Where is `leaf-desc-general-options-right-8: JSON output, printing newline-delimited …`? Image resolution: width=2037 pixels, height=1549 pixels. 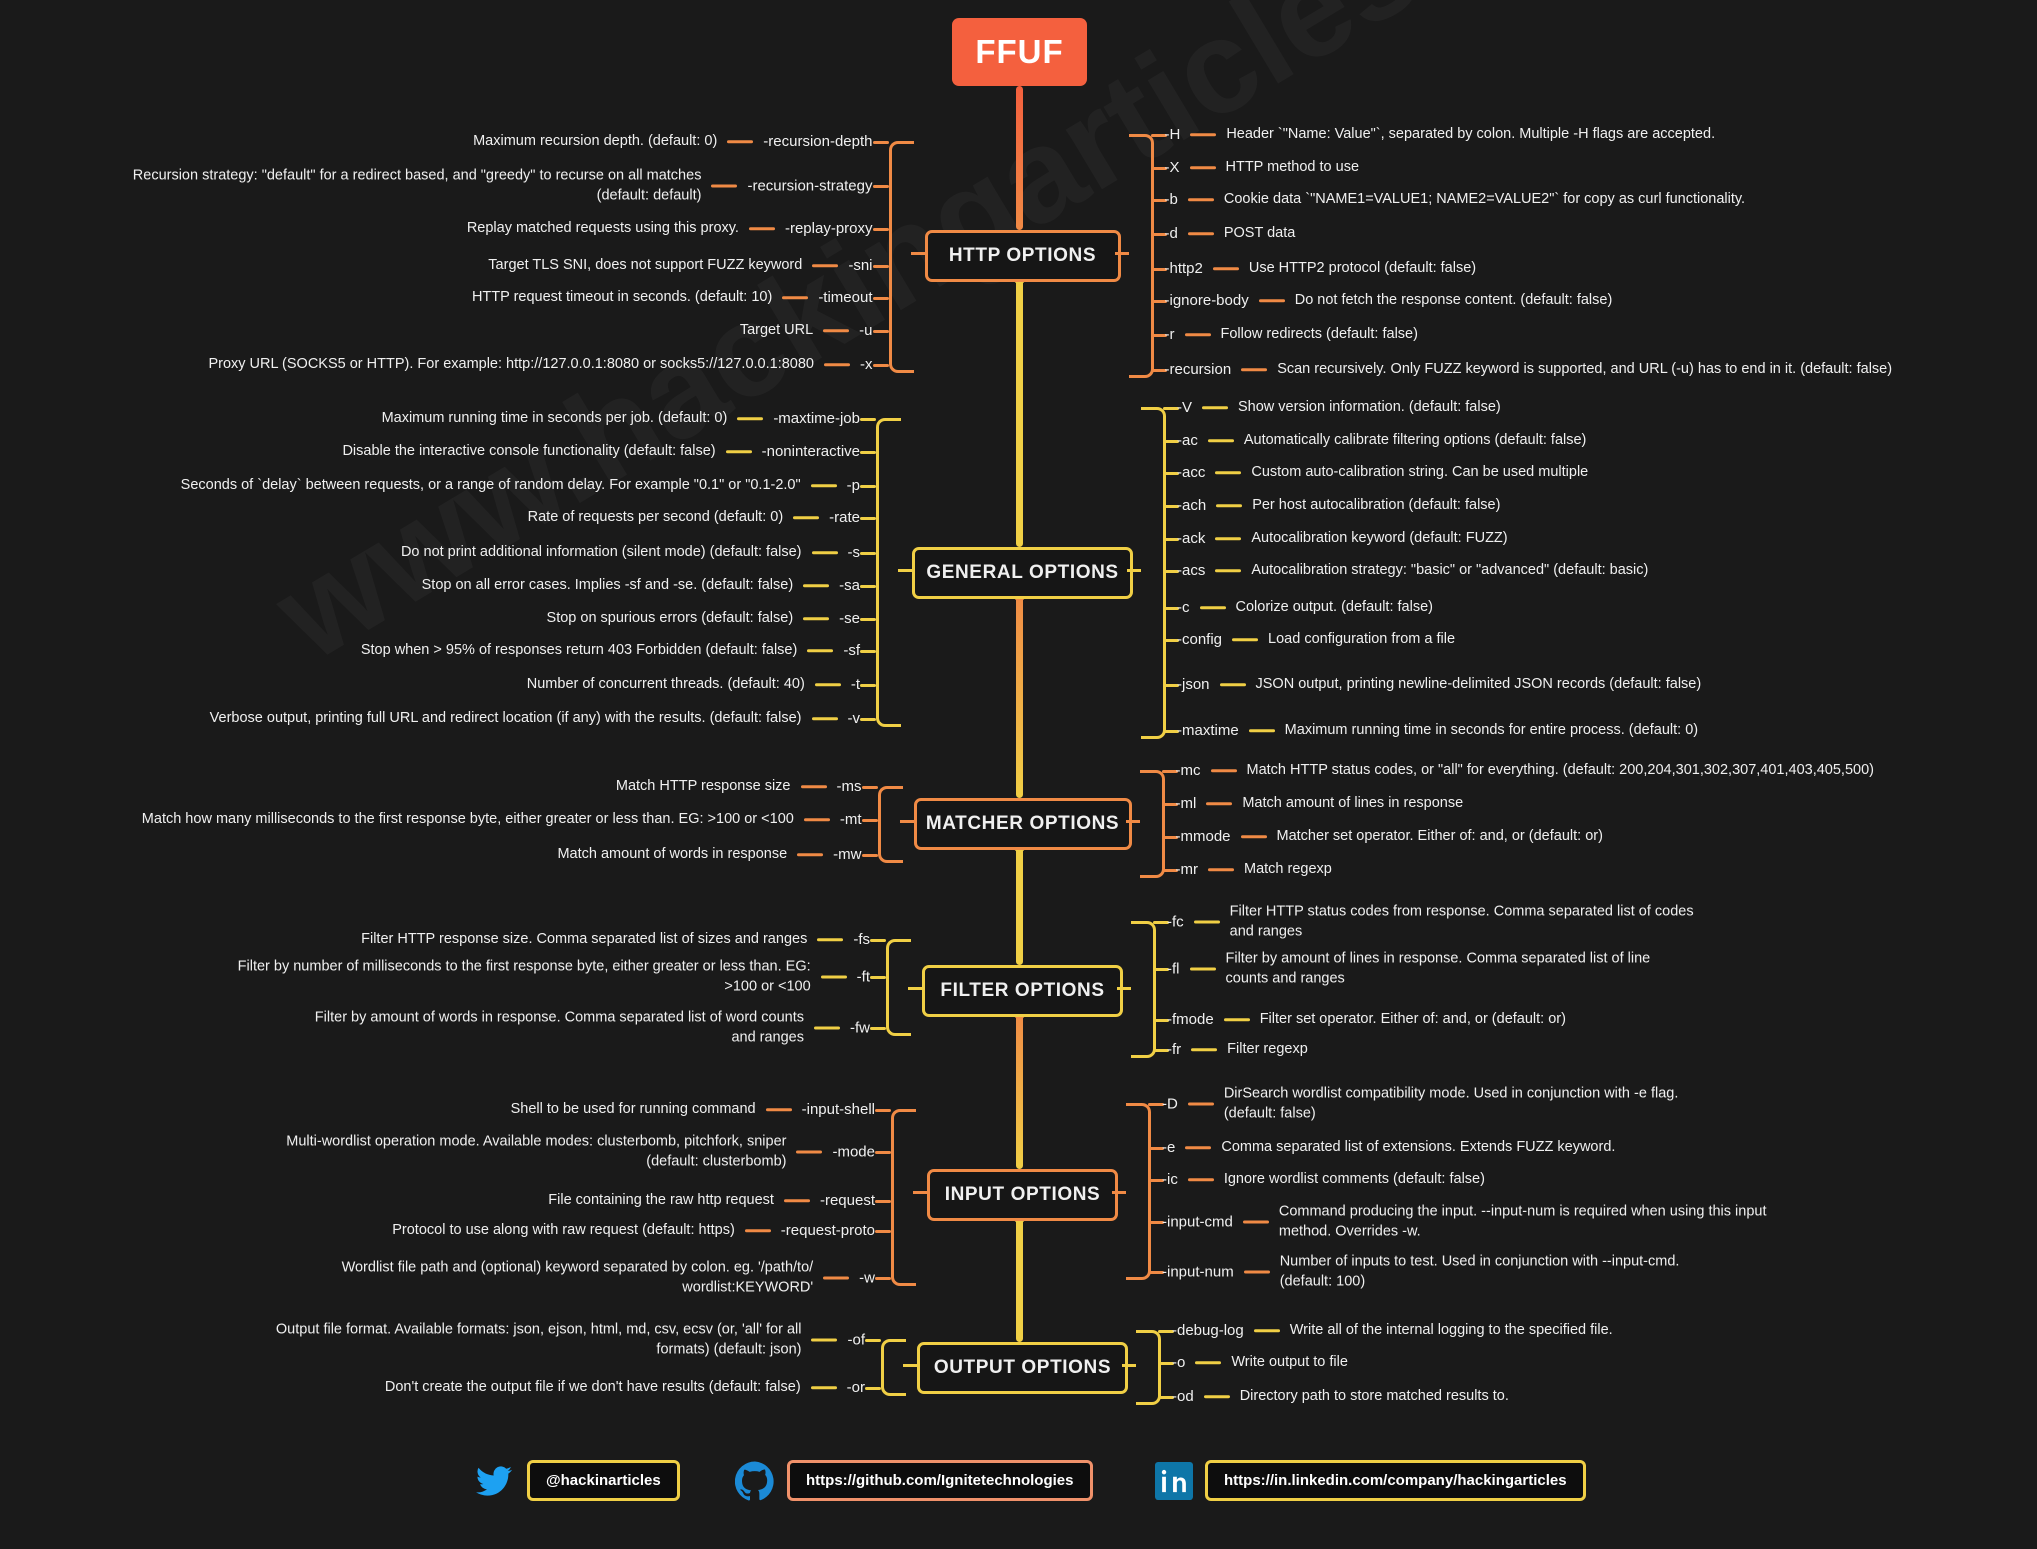 leaf-desc-general-options-right-8: JSON output, printing newline-delimited … is located at coordinates (1478, 684).